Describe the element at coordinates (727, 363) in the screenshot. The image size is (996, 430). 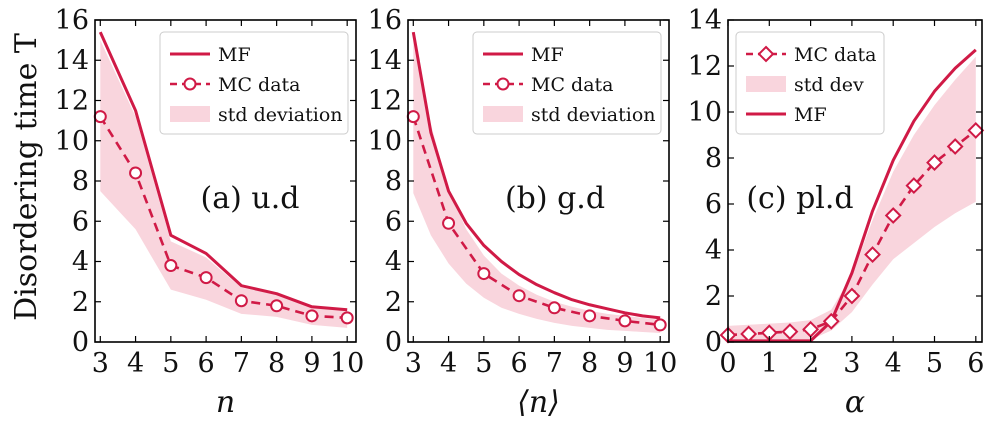
I see `x-tick-label: 0` at that location.